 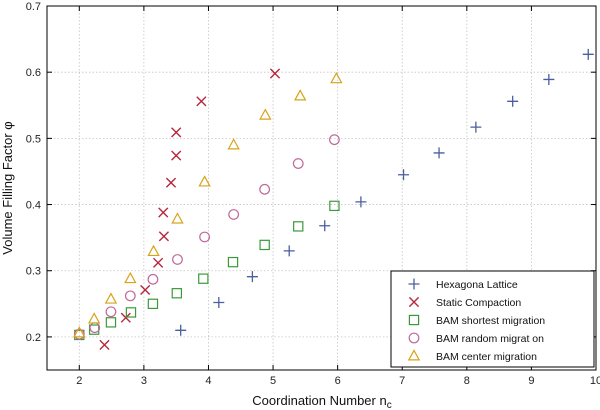 I want to click on y-tick-label: 0.6, so click(x=33, y=73).